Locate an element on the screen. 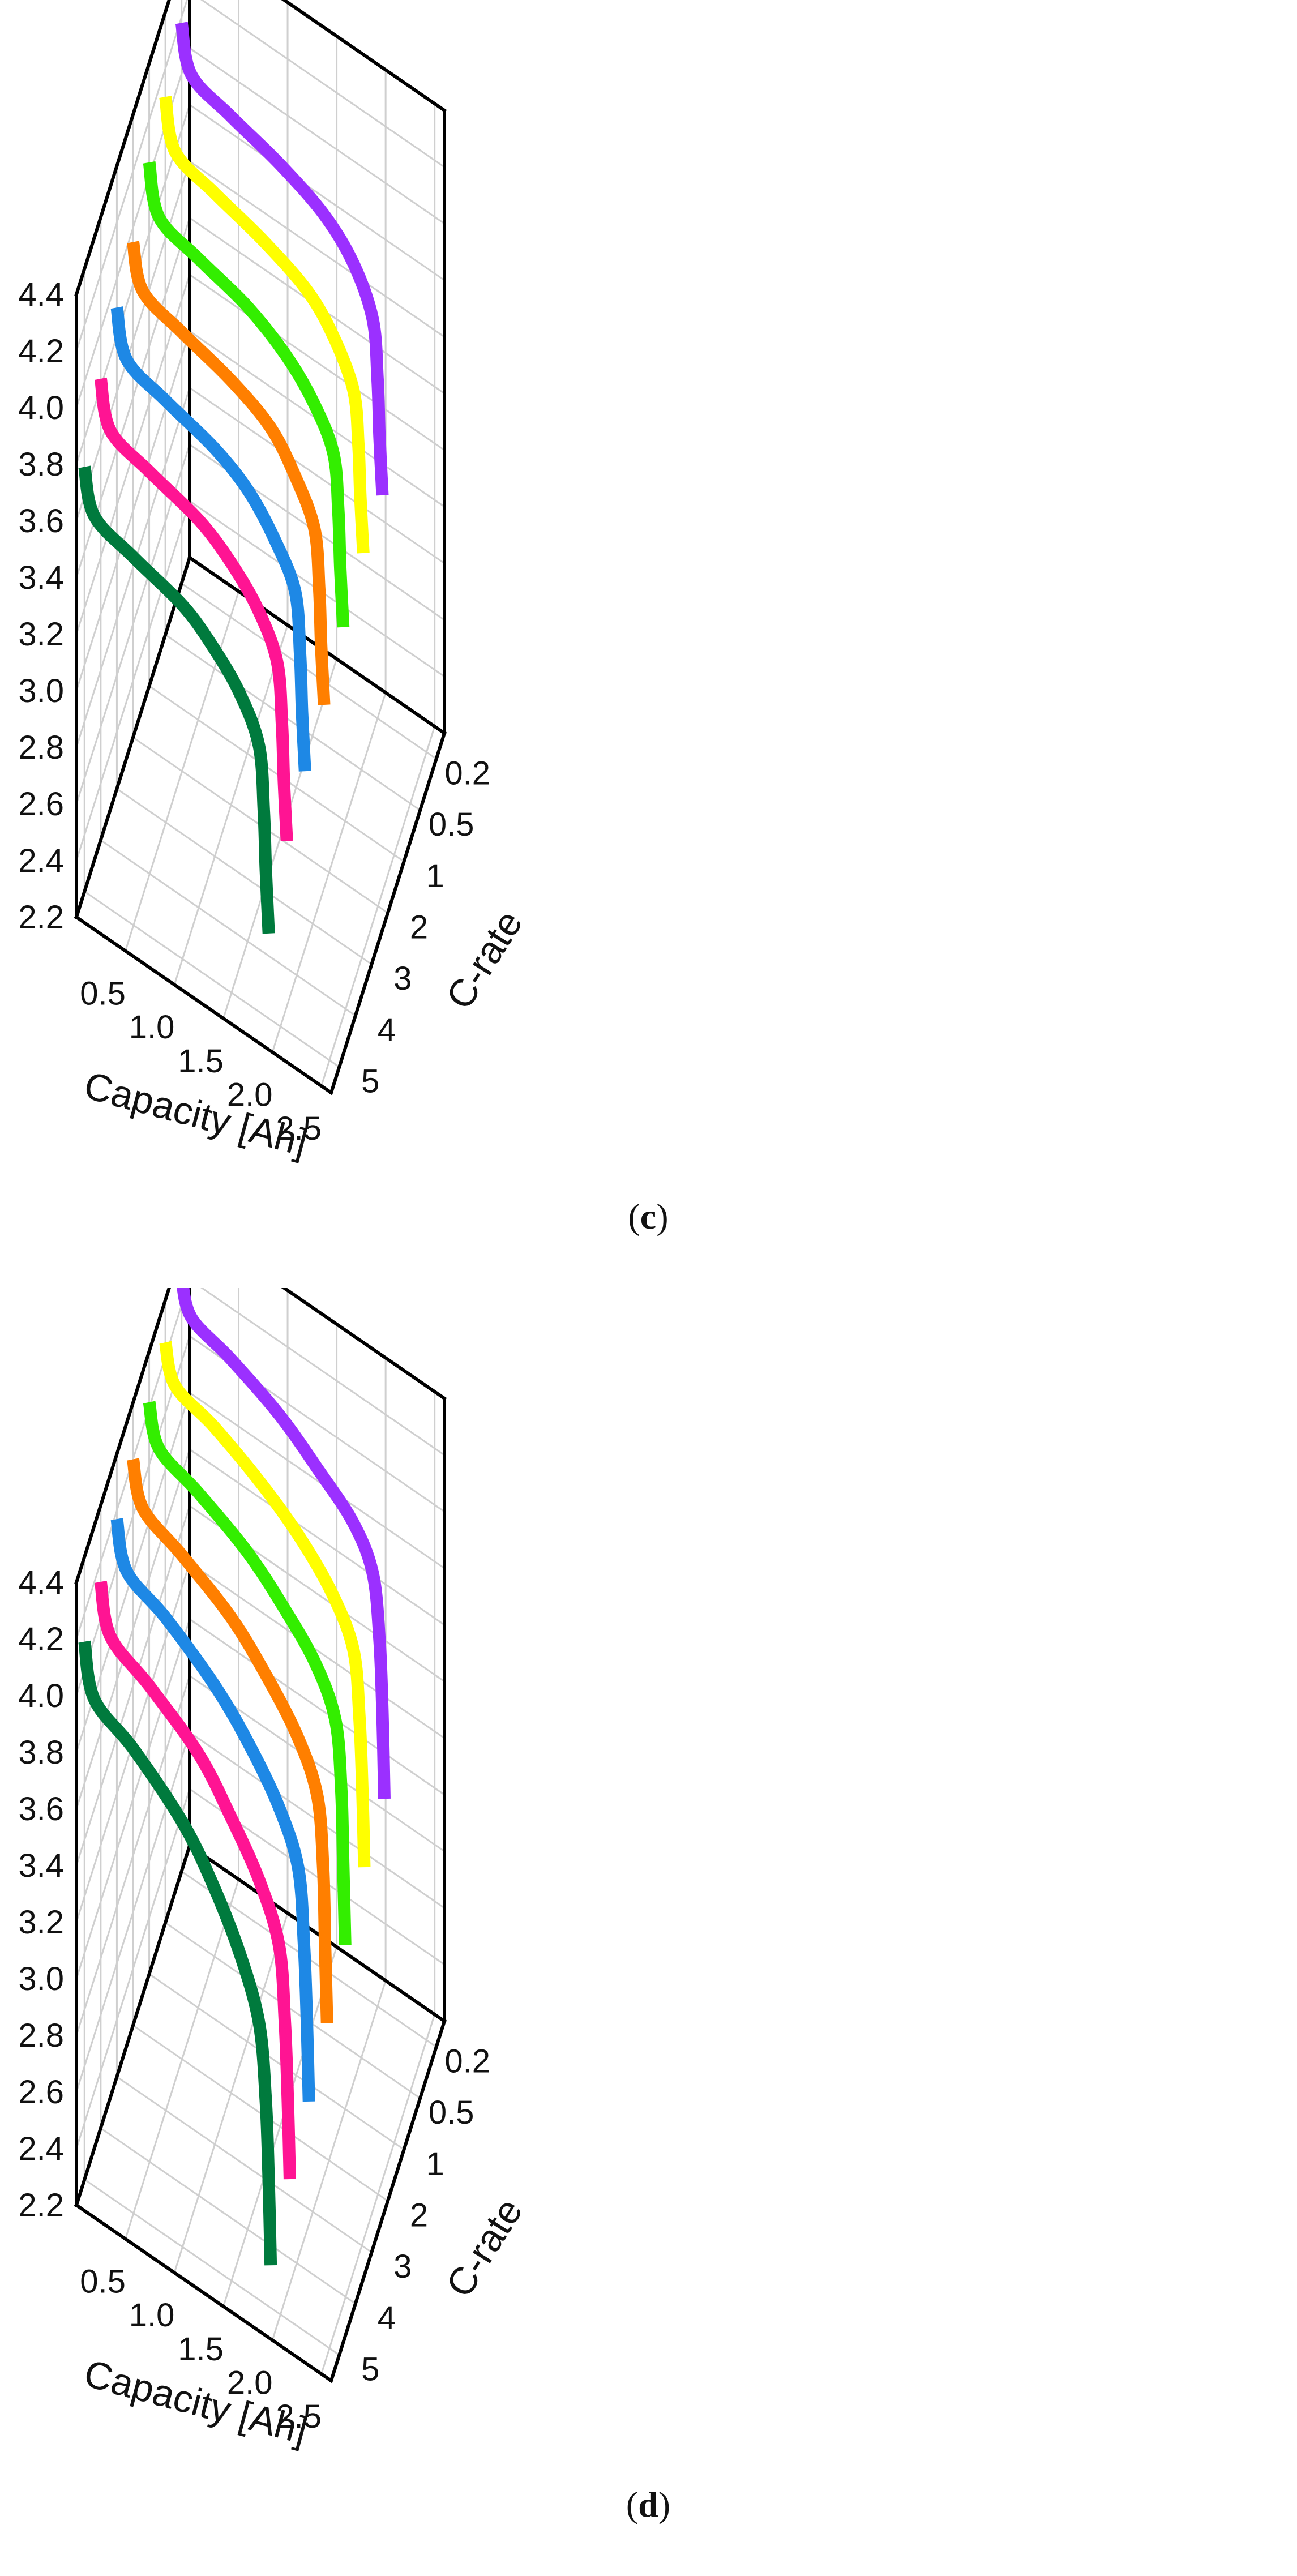 The image size is (1297, 2576). z-axis-line is located at coordinates (388, 2201).